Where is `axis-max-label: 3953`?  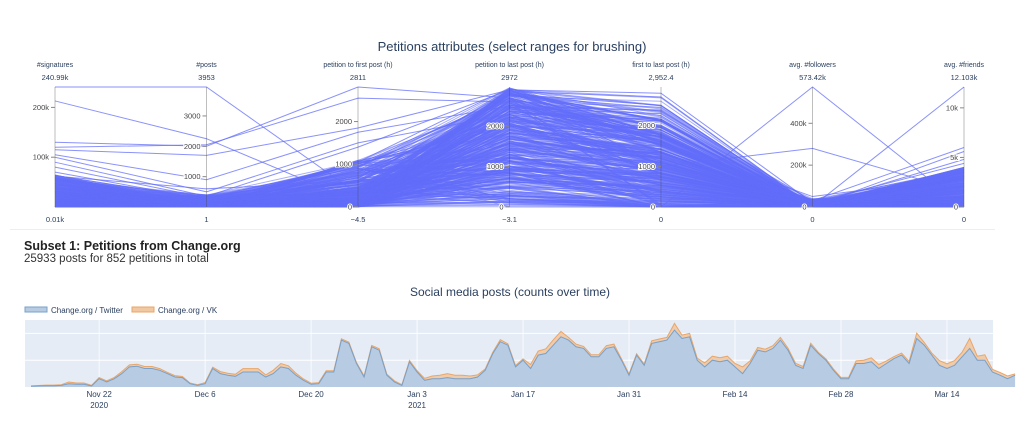
axis-max-label: 3953 is located at coordinates (206, 77).